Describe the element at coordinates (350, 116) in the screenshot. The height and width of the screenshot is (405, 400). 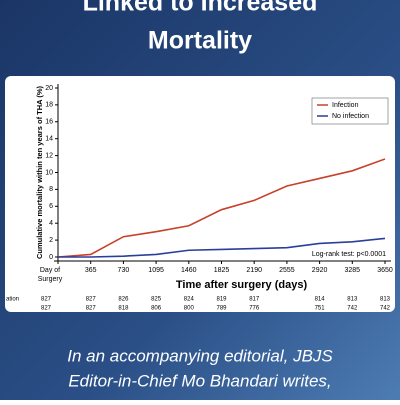
I see `legend-label: No infection` at that location.